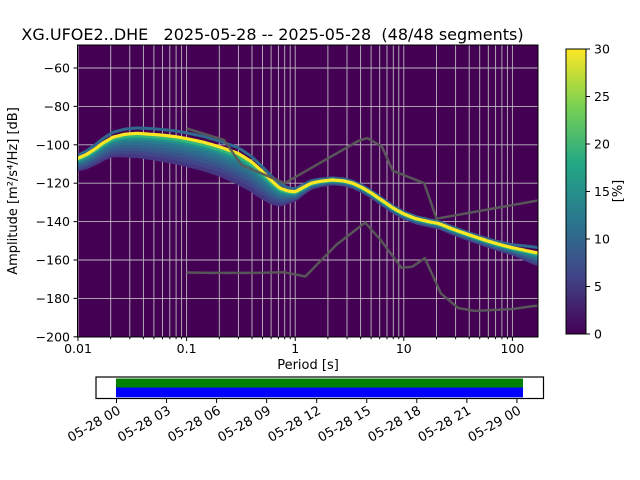 The width and height of the screenshot is (640, 480). Describe the element at coordinates (53, 144) in the screenshot. I see `y-tick-label: −100` at that location.